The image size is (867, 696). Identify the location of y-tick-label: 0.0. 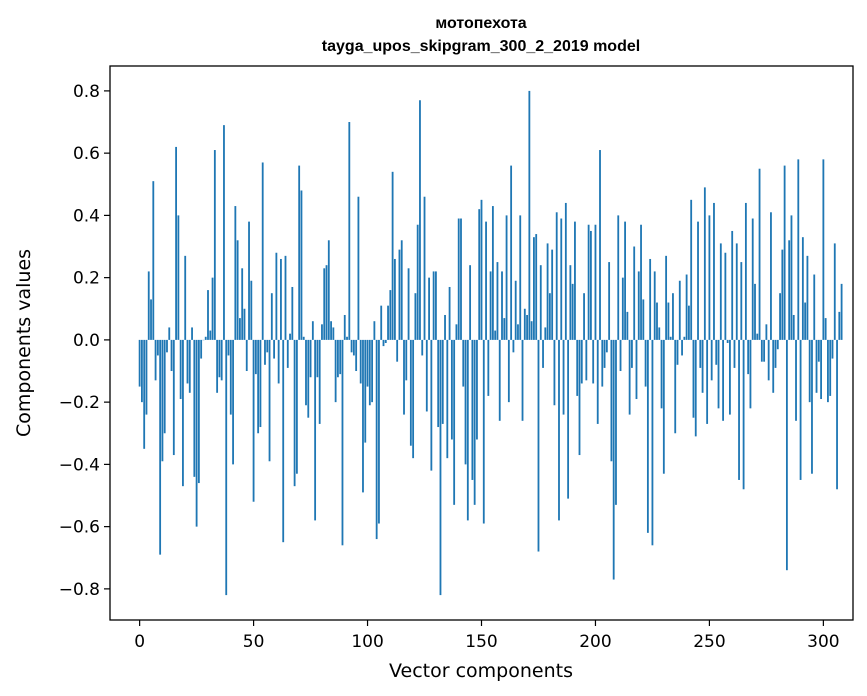
(86, 341).